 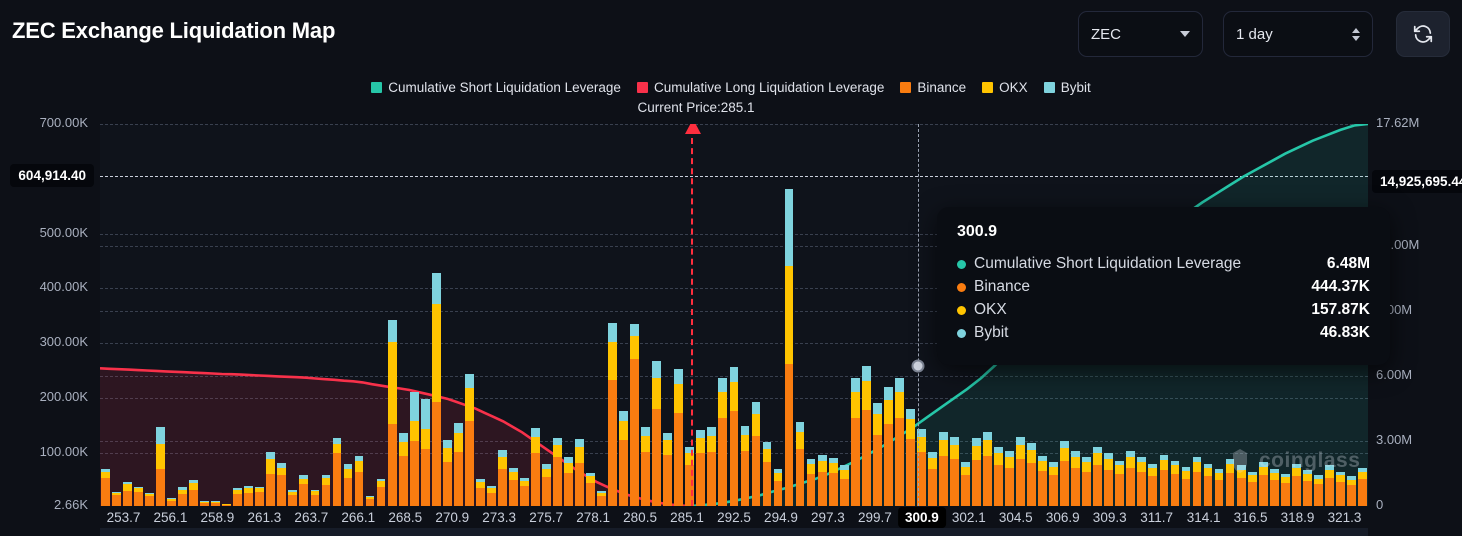 What do you see at coordinates (1140, 34) in the screenshot?
I see `symbol-select: ZEC` at bounding box center [1140, 34].